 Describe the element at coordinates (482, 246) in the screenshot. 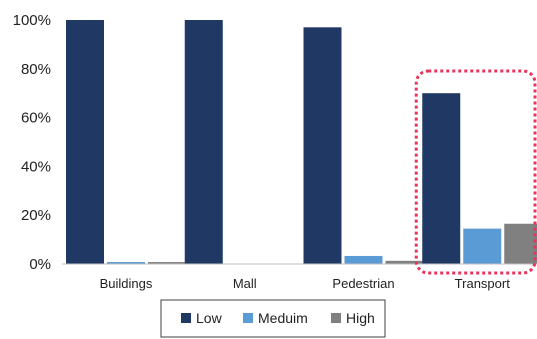

I see `bar-transport-meduim` at that location.